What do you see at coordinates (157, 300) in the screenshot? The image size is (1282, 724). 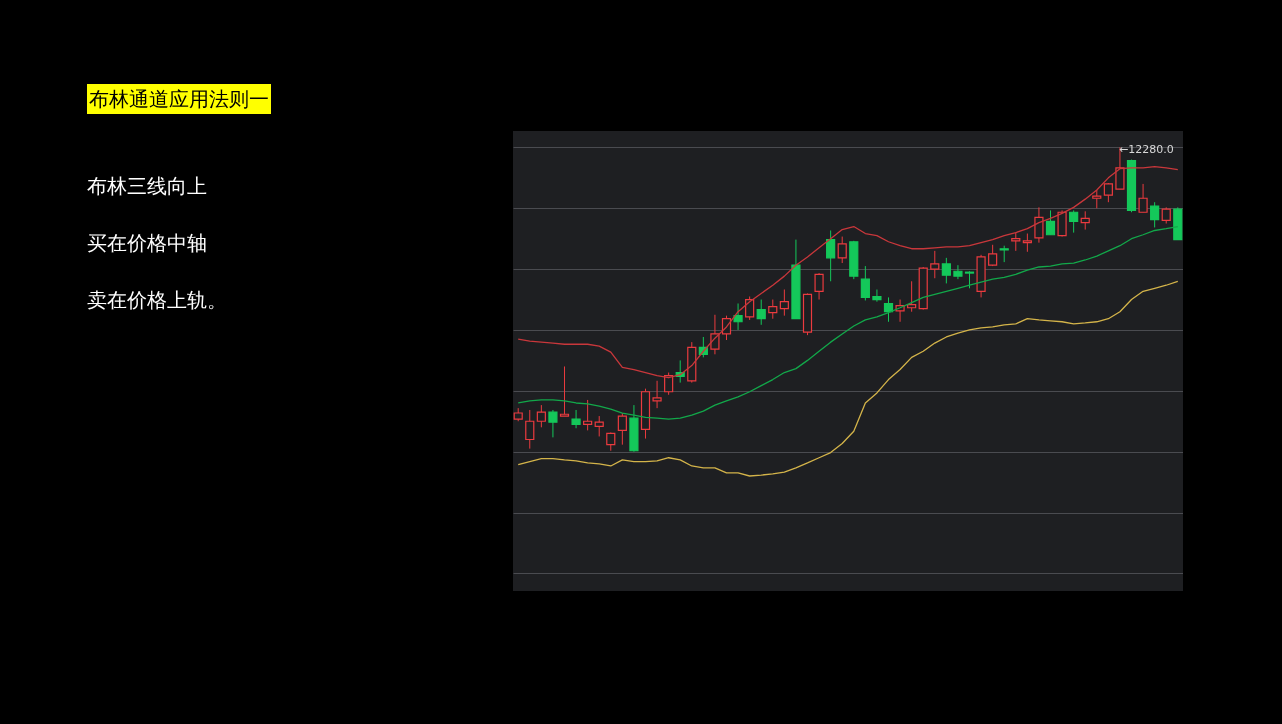 I see `text: 卖在价格上轨。` at bounding box center [157, 300].